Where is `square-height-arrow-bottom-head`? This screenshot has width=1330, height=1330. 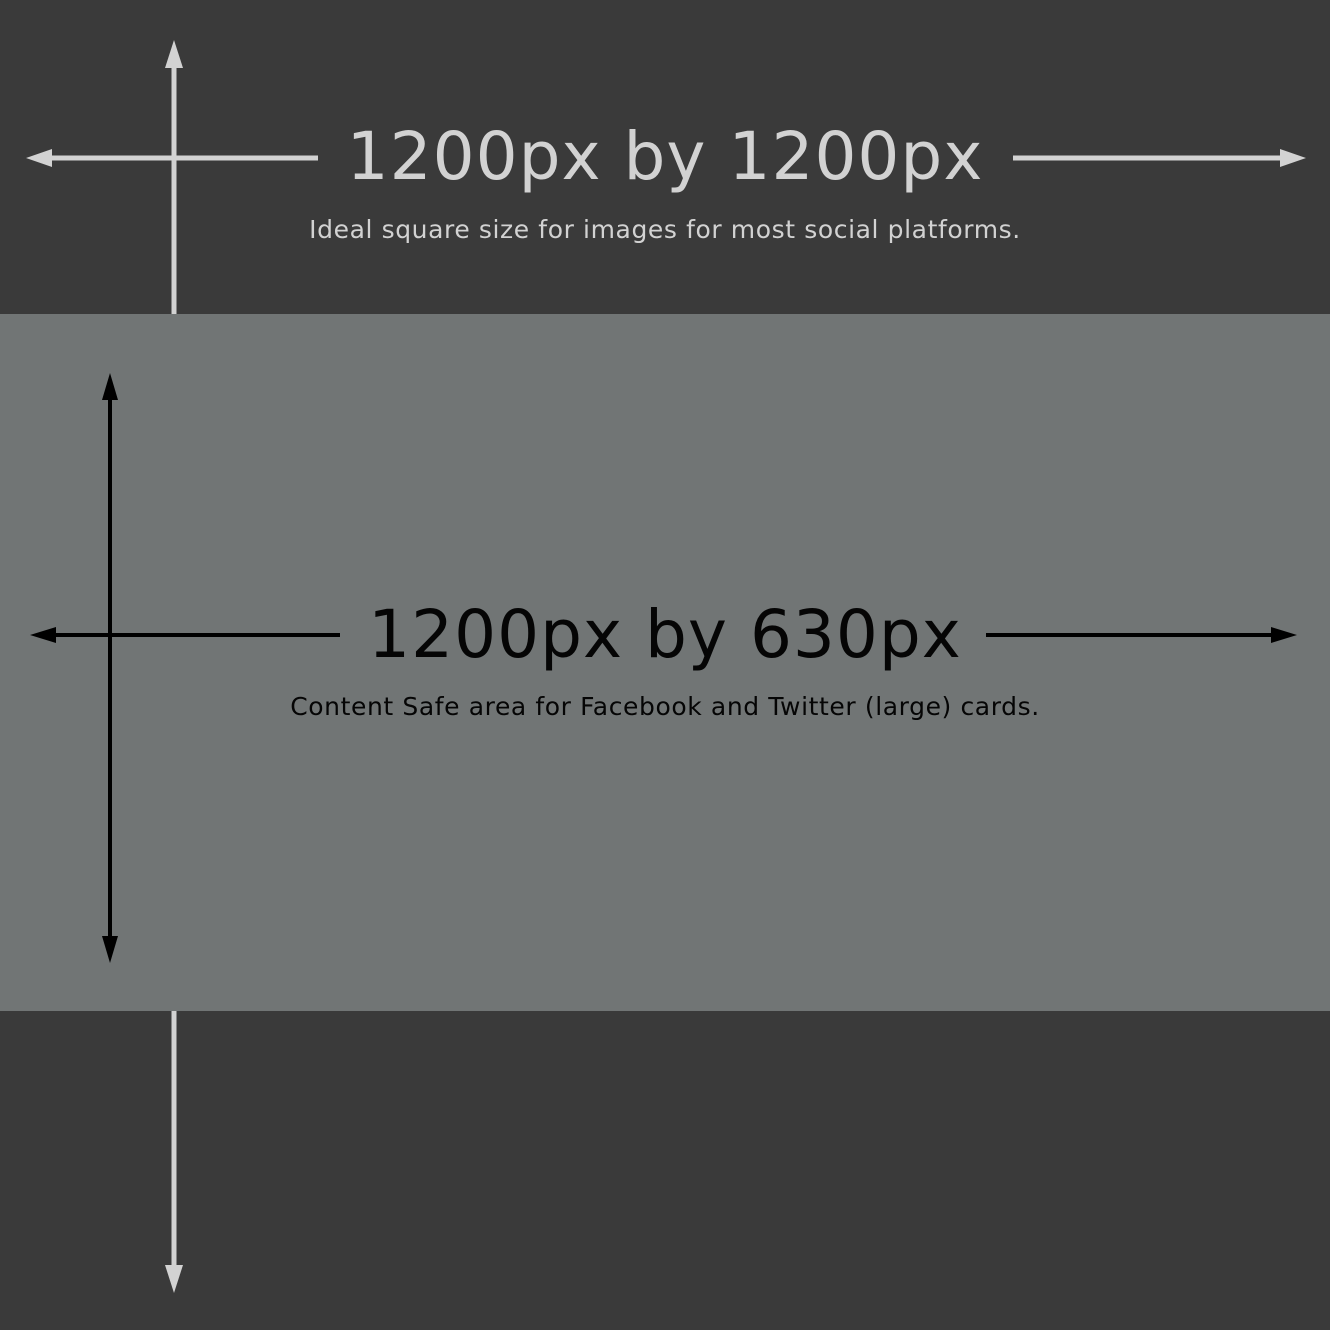 square-height-arrow-bottom-head is located at coordinates (174, 1279).